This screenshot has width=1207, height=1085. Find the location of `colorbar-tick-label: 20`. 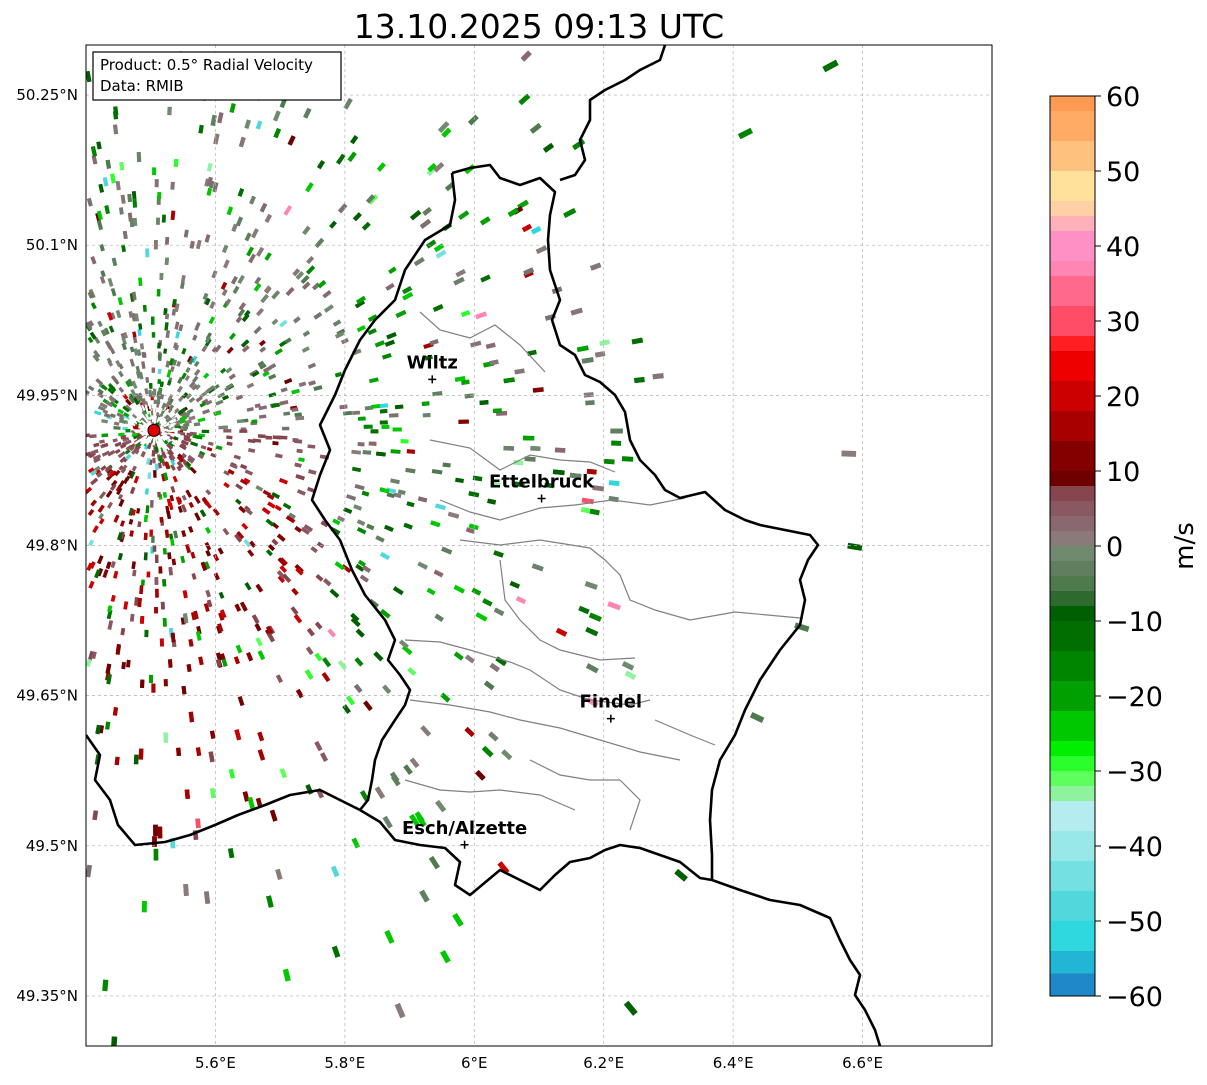

colorbar-tick-label: 20 is located at coordinates (1123, 397).